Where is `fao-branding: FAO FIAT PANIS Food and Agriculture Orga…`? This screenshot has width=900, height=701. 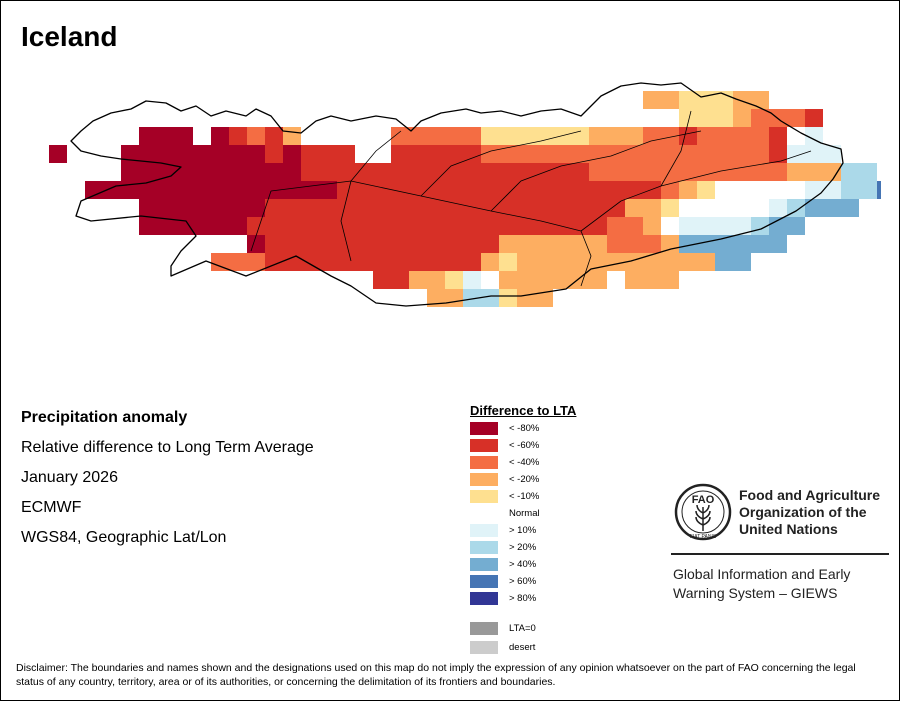
fao-branding: FAO FIAT PANIS Food and Agriculture Orga… is located at coordinates (781, 541).